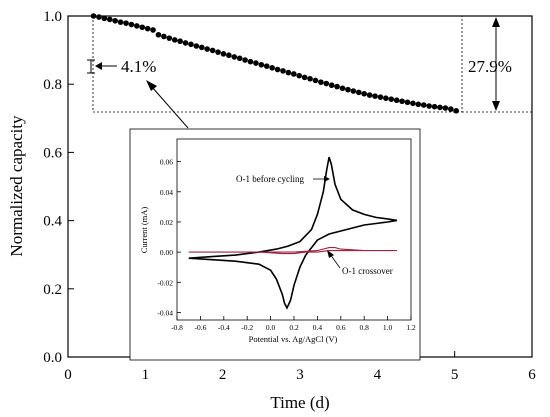  I want to click on inset-pointer-head, so click(151, 85).